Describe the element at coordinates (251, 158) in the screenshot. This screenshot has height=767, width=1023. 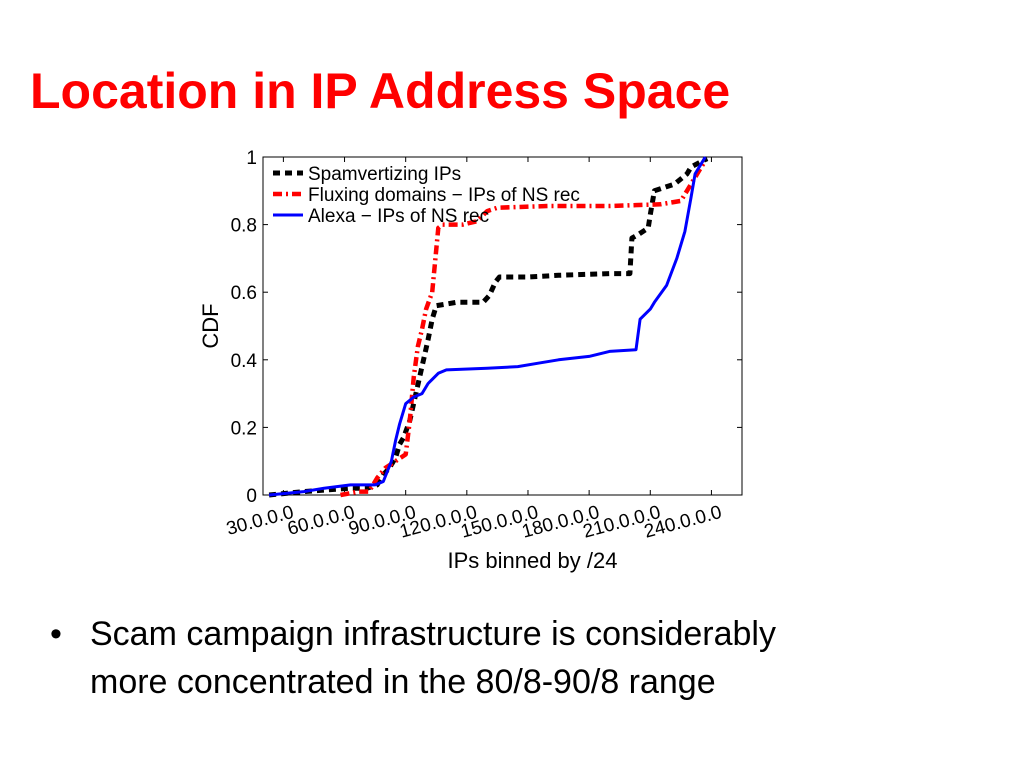
I see `y-tick-label: 1` at that location.